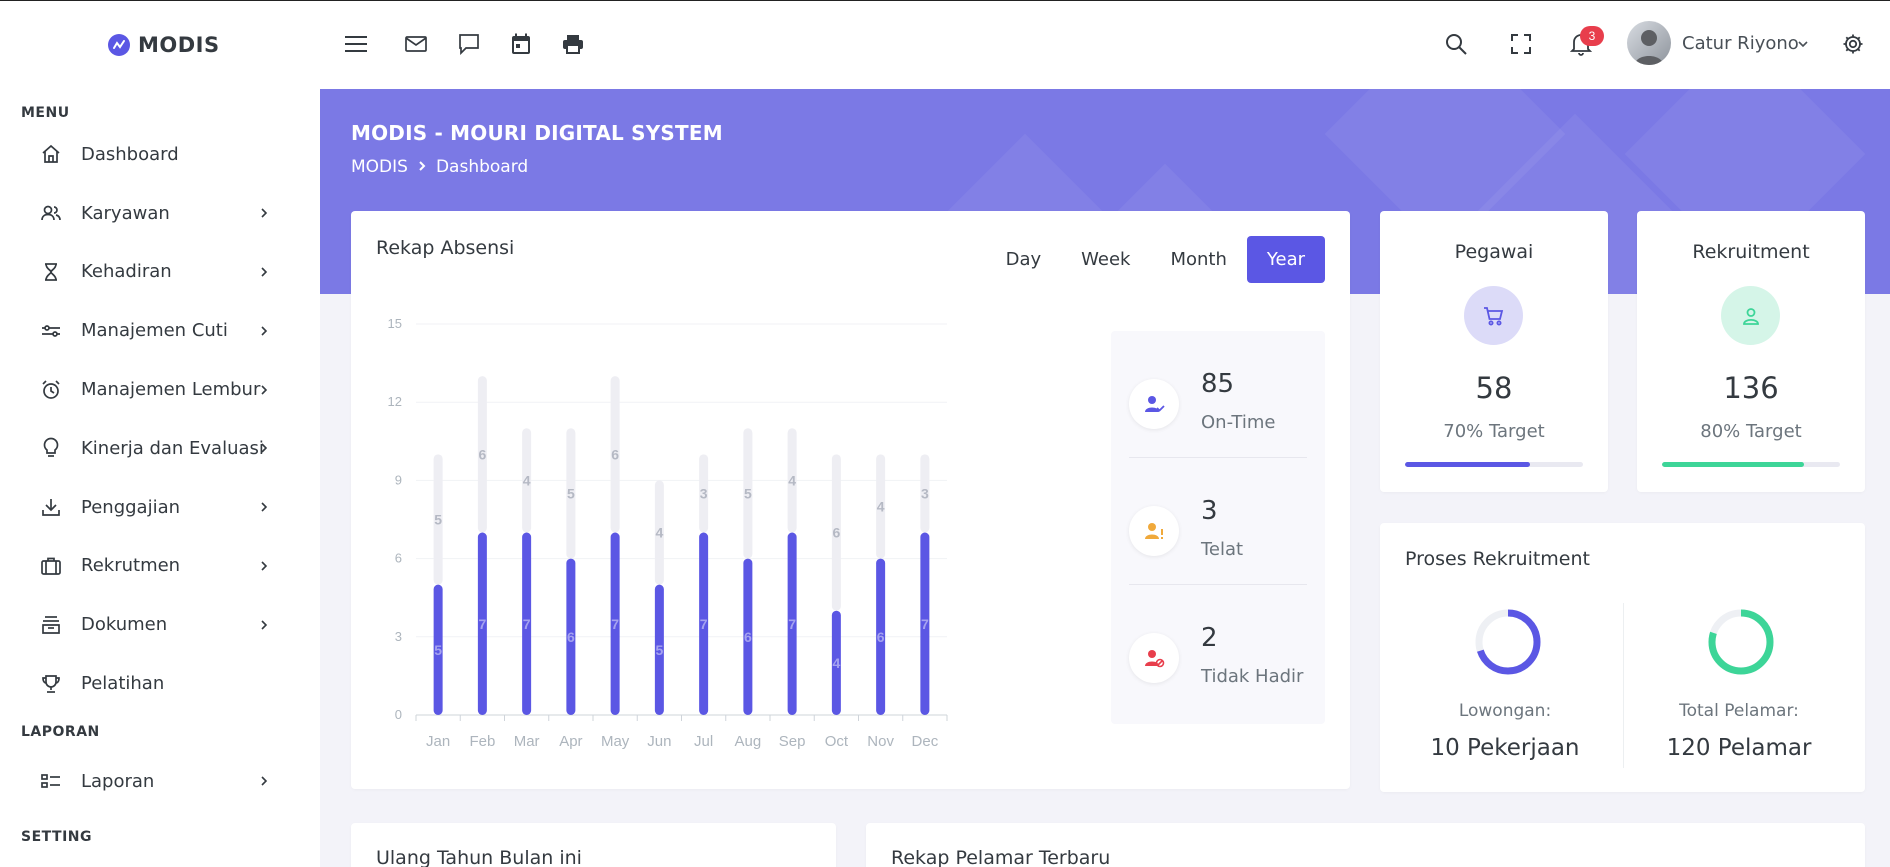 The height and width of the screenshot is (867, 1890). What do you see at coordinates (1751, 388) in the screenshot?
I see `kpi-value: 136` at bounding box center [1751, 388].